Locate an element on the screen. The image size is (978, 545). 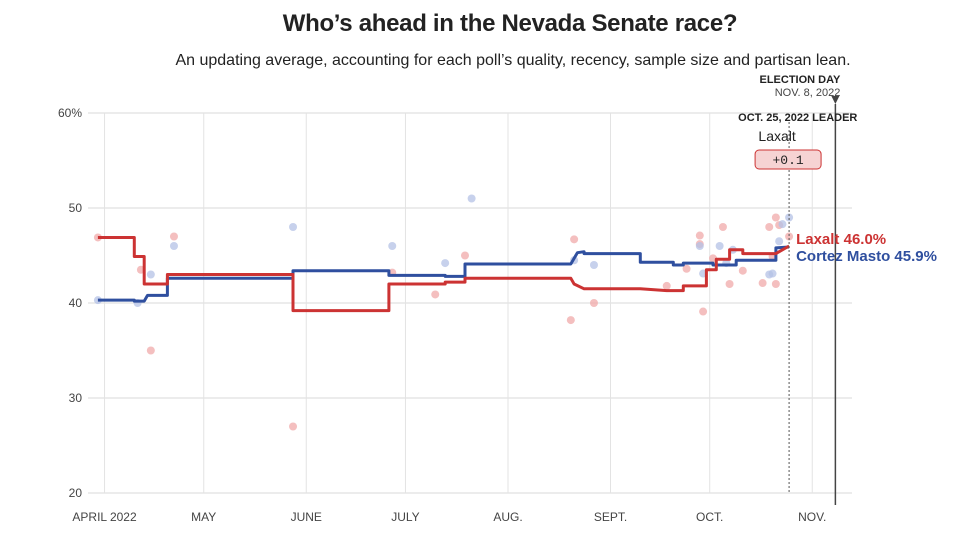
x-tick-label: AUG. is located at coordinates (507, 517).